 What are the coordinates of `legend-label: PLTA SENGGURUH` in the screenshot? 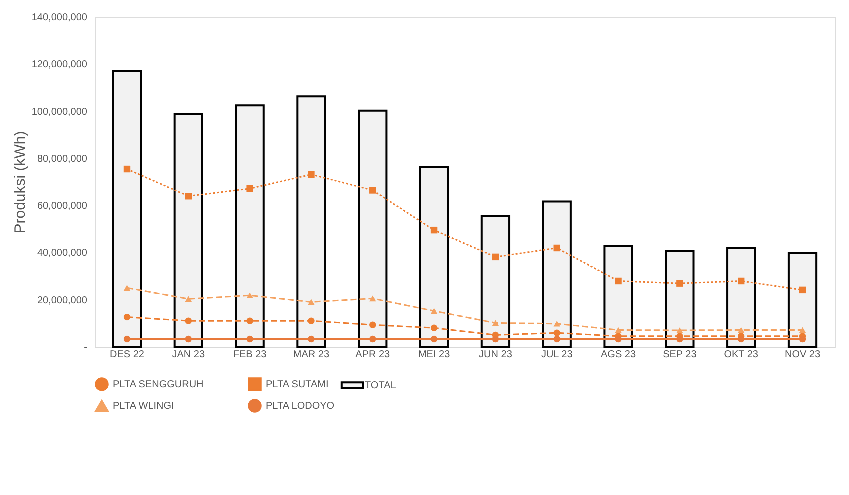 It's located at (158, 384).